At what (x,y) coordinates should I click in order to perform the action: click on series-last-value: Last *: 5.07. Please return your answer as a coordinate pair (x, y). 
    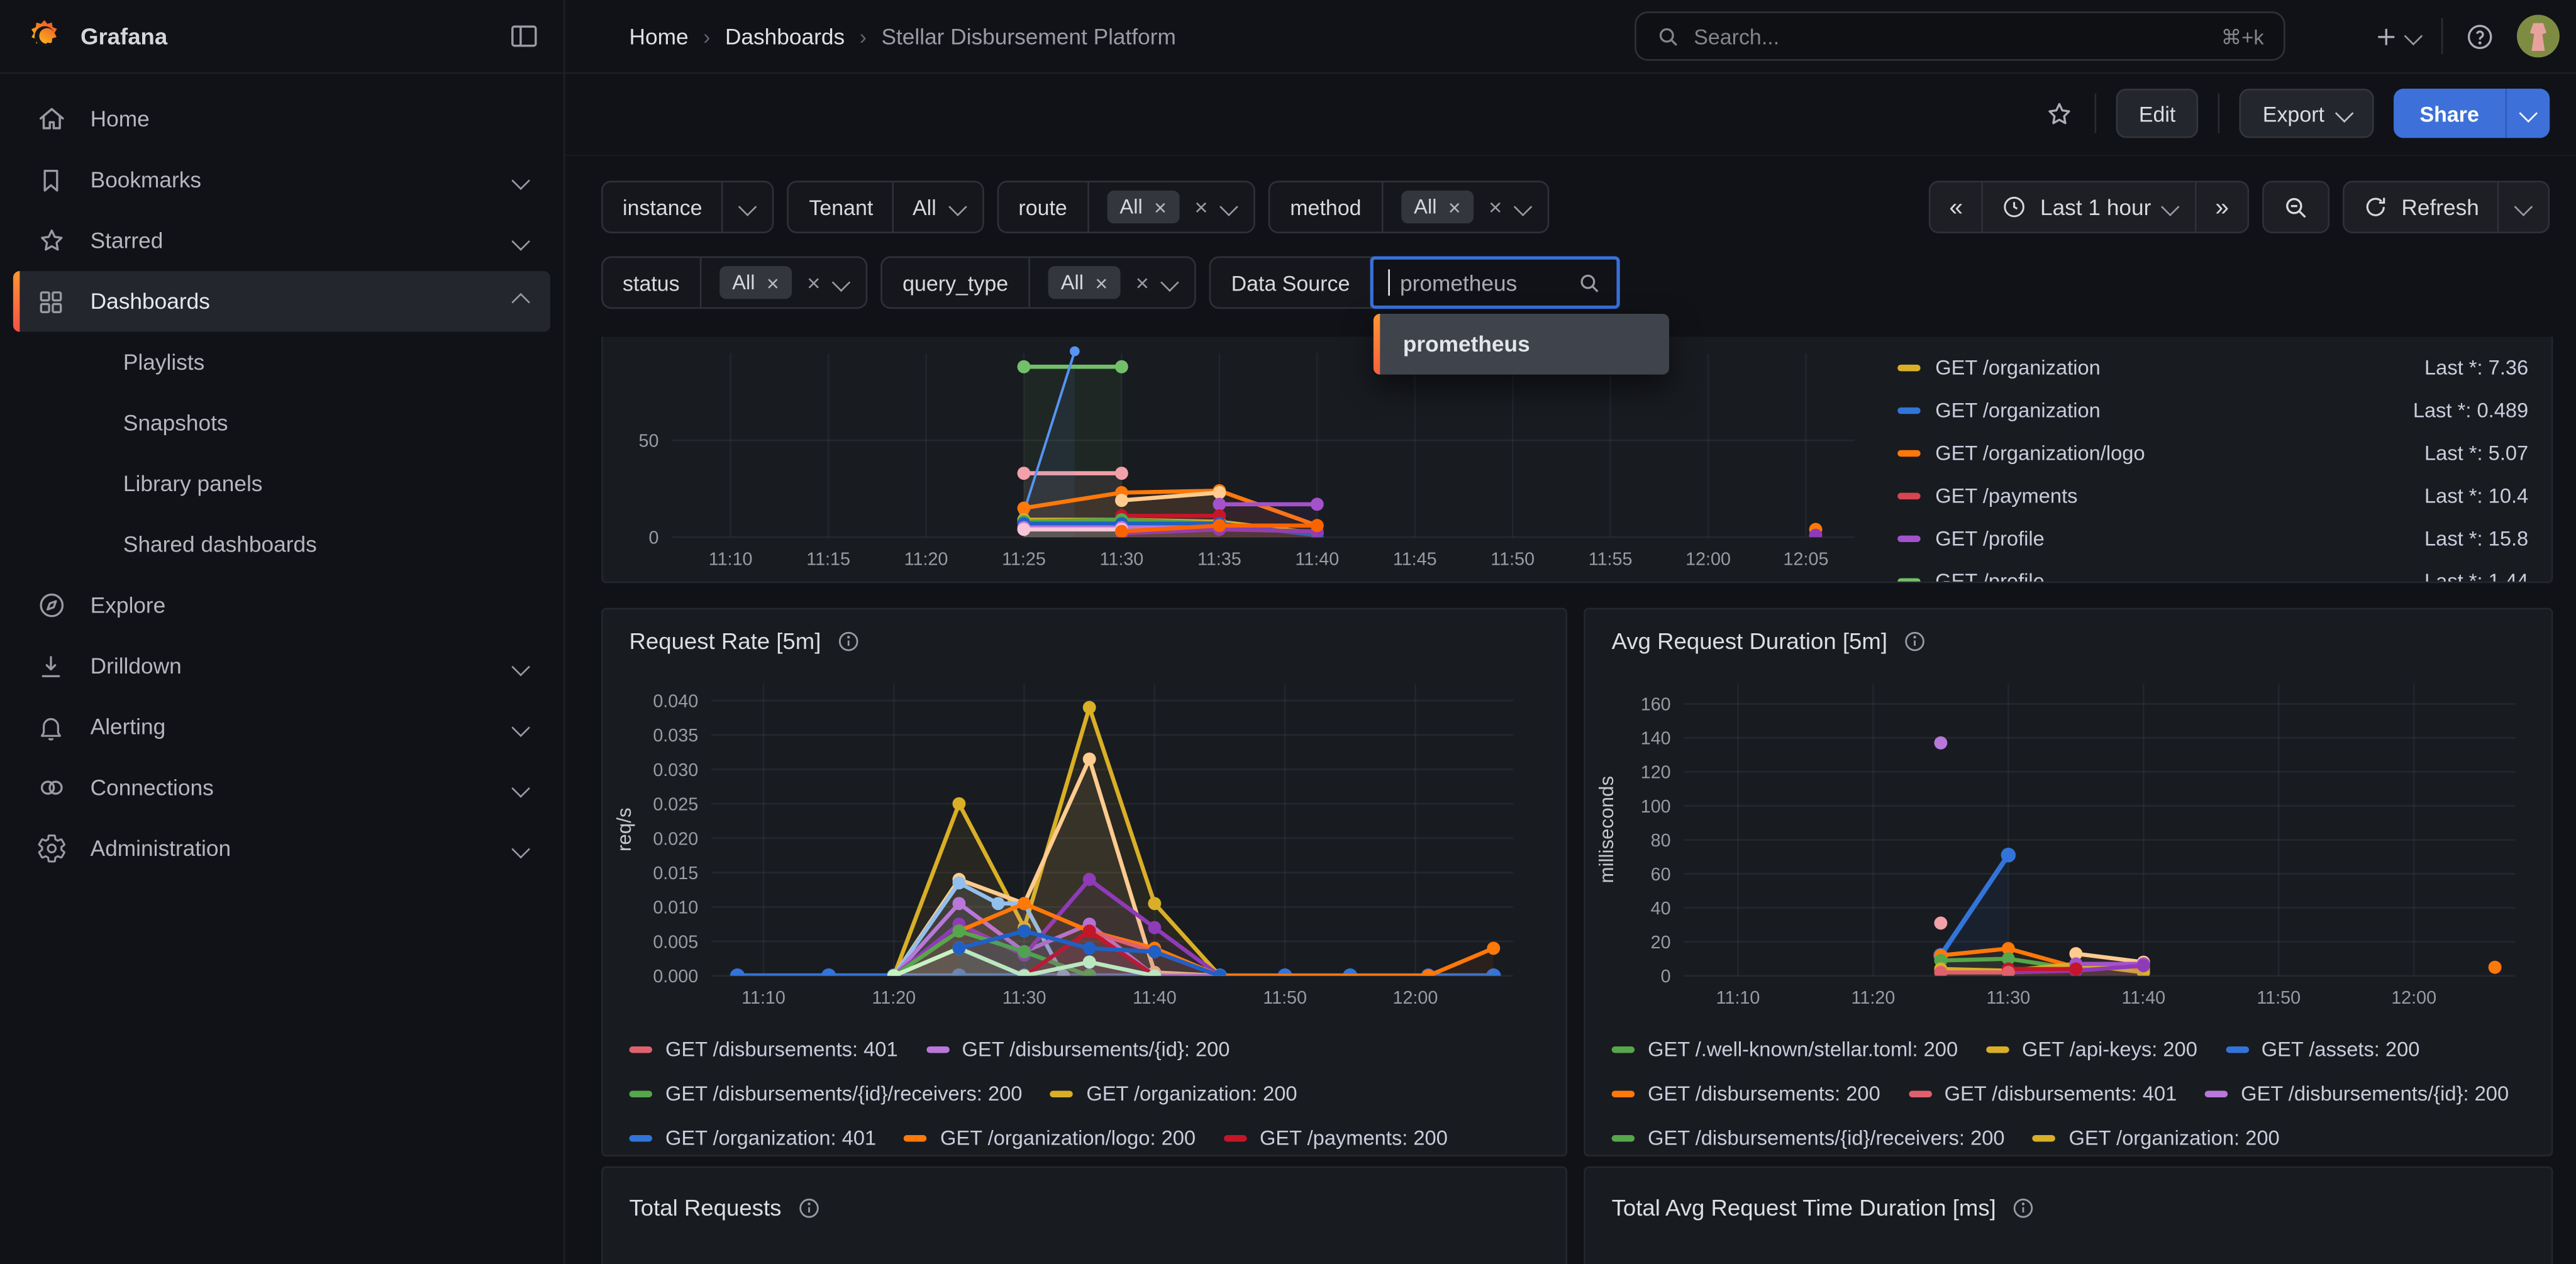
    Looking at the image, I should click on (2476, 453).